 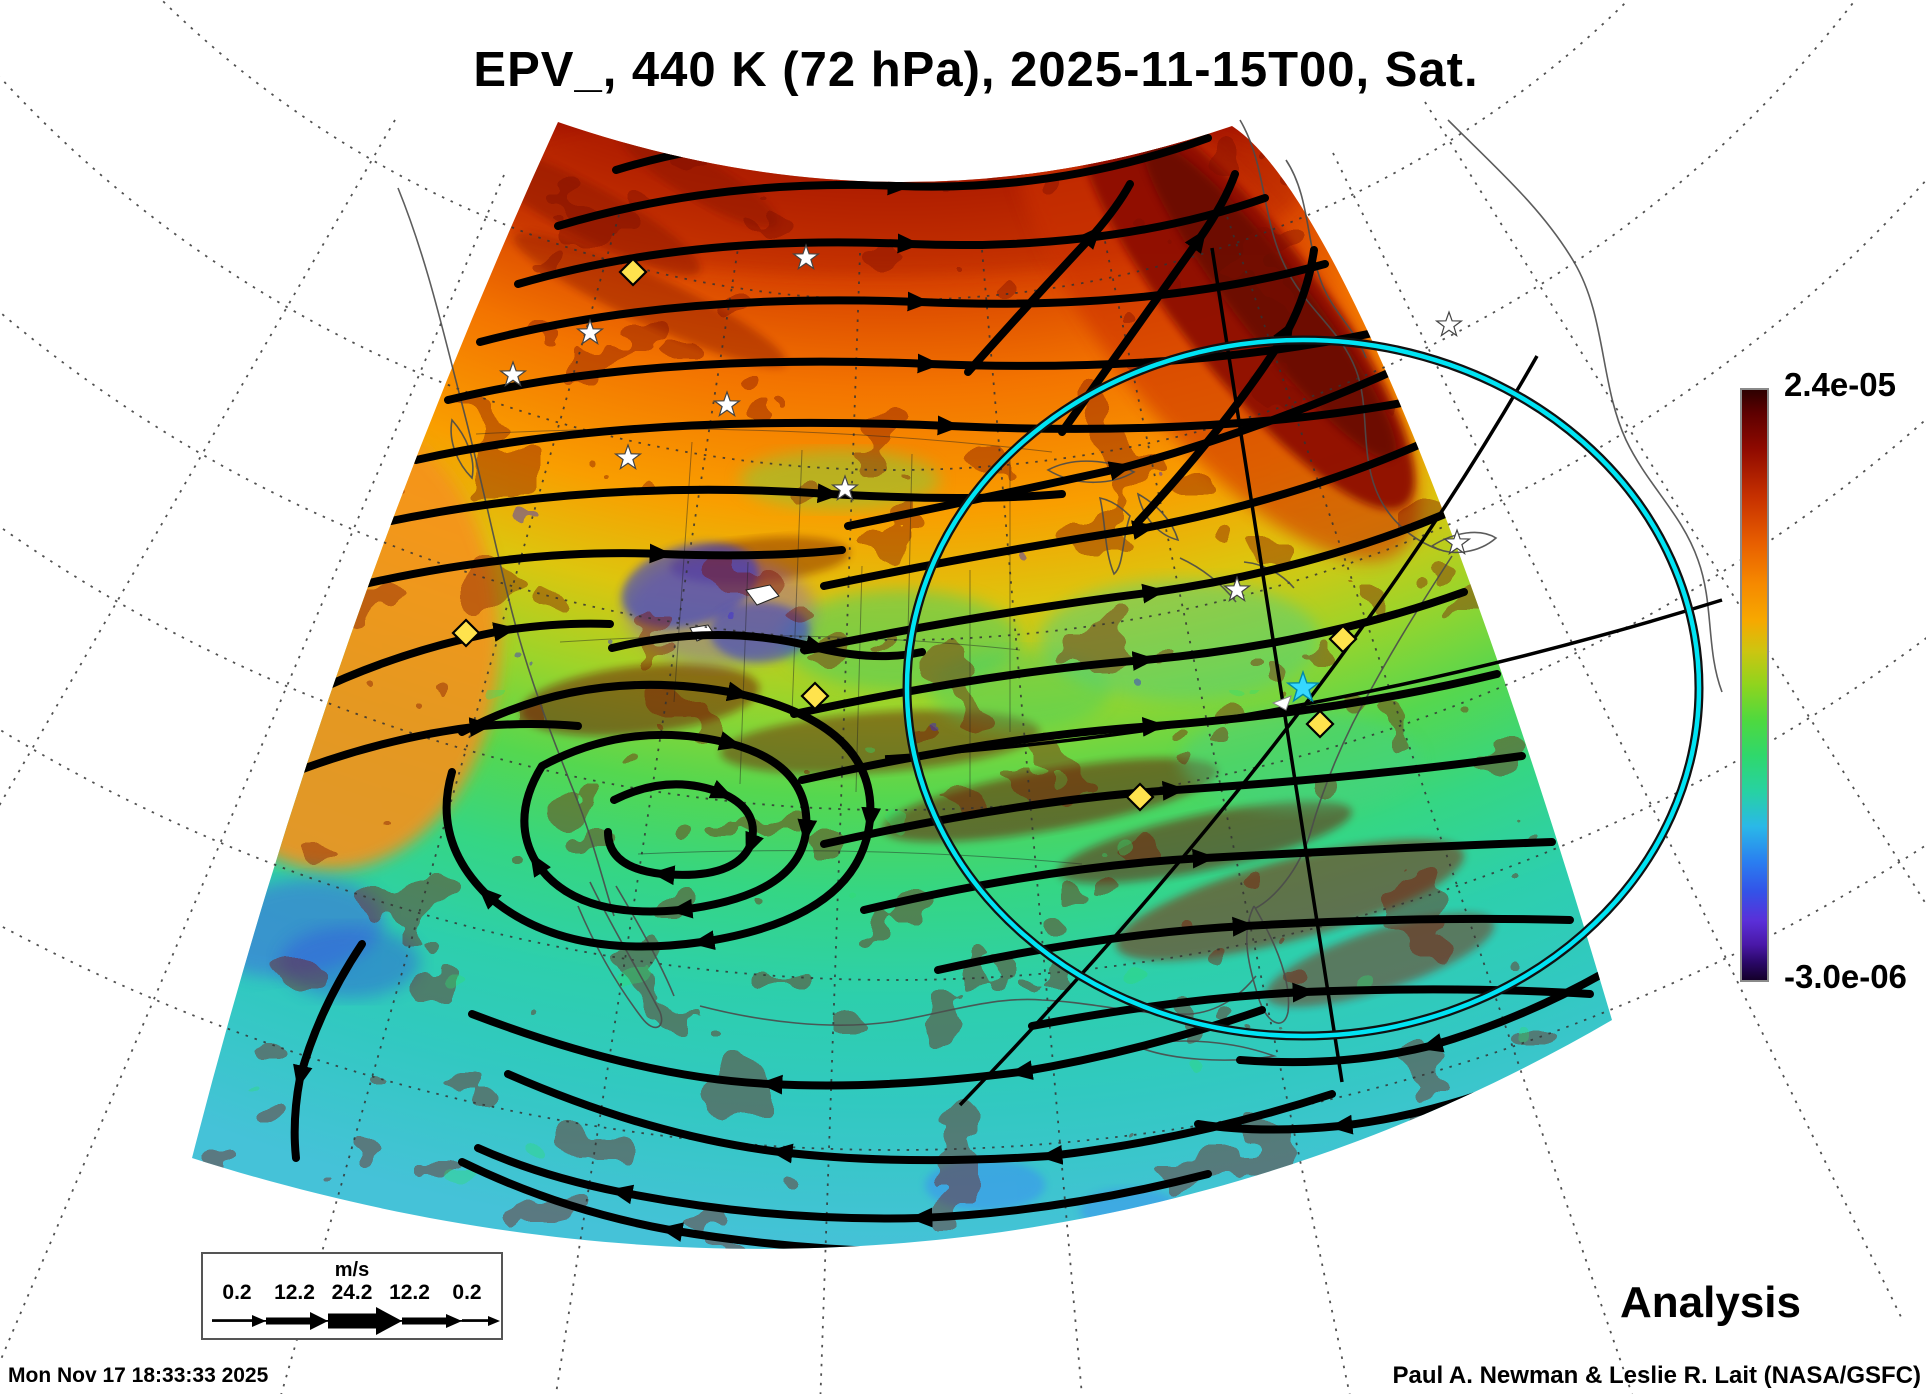 What do you see at coordinates (1845, 976) in the screenshot?
I see `colorbar-min-label: -3.0e-06` at bounding box center [1845, 976].